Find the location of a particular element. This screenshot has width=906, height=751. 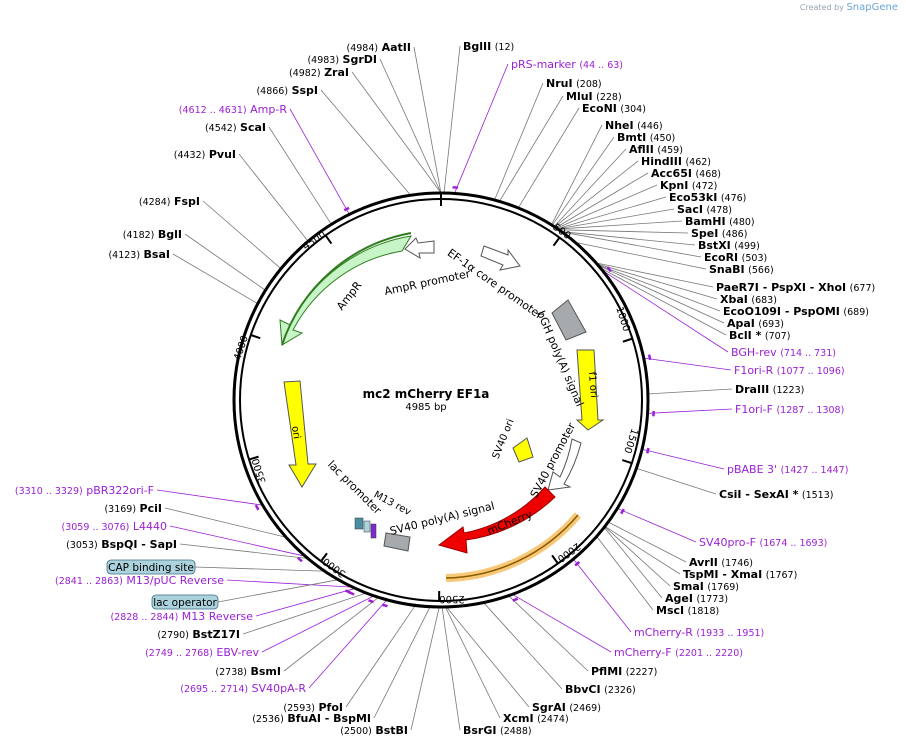

site-name: XbaI is located at coordinates (734, 299).